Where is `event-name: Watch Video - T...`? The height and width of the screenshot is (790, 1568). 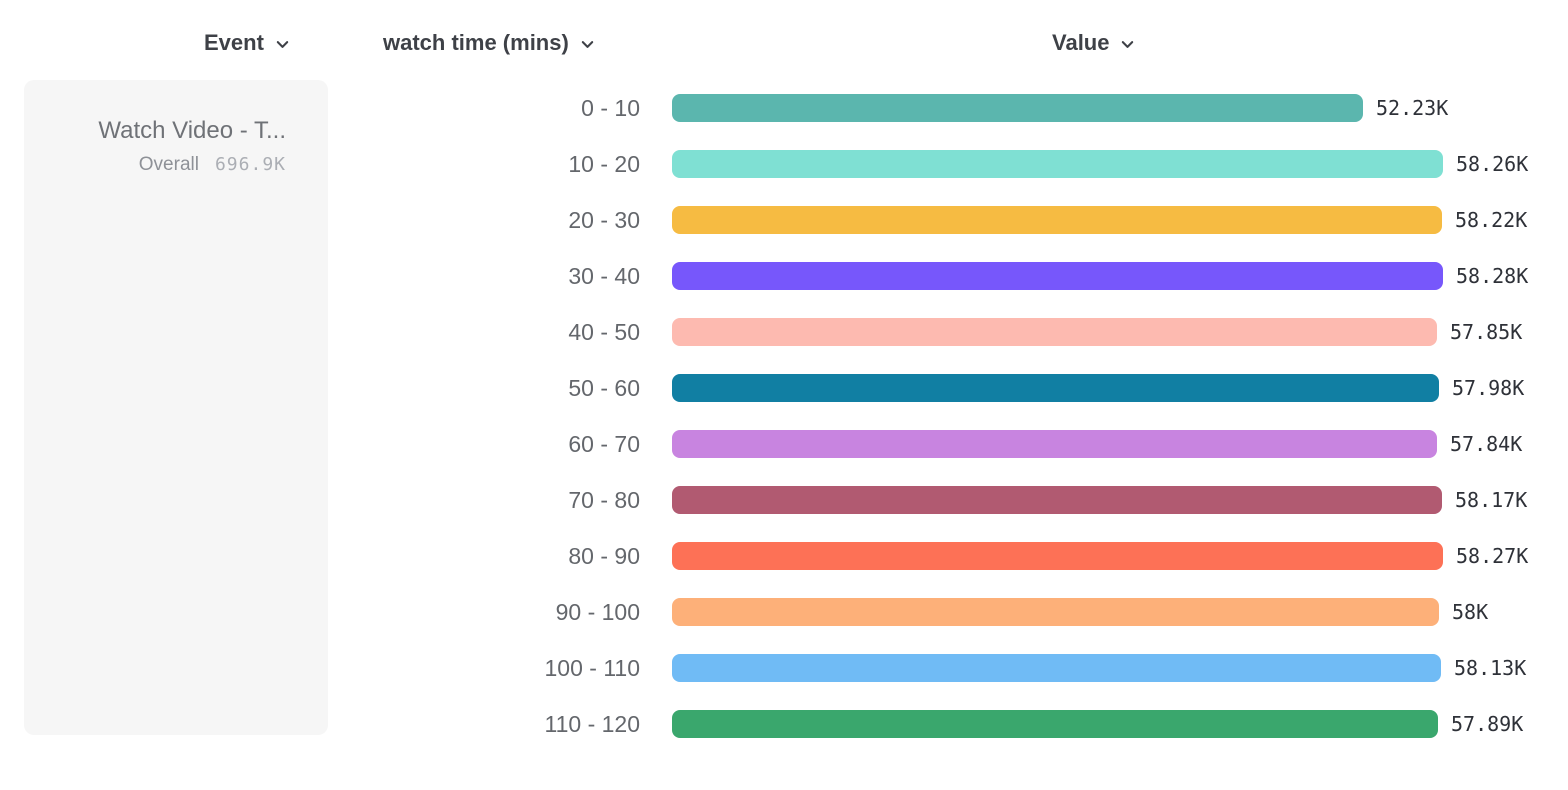 event-name: Watch Video - T... is located at coordinates (192, 130).